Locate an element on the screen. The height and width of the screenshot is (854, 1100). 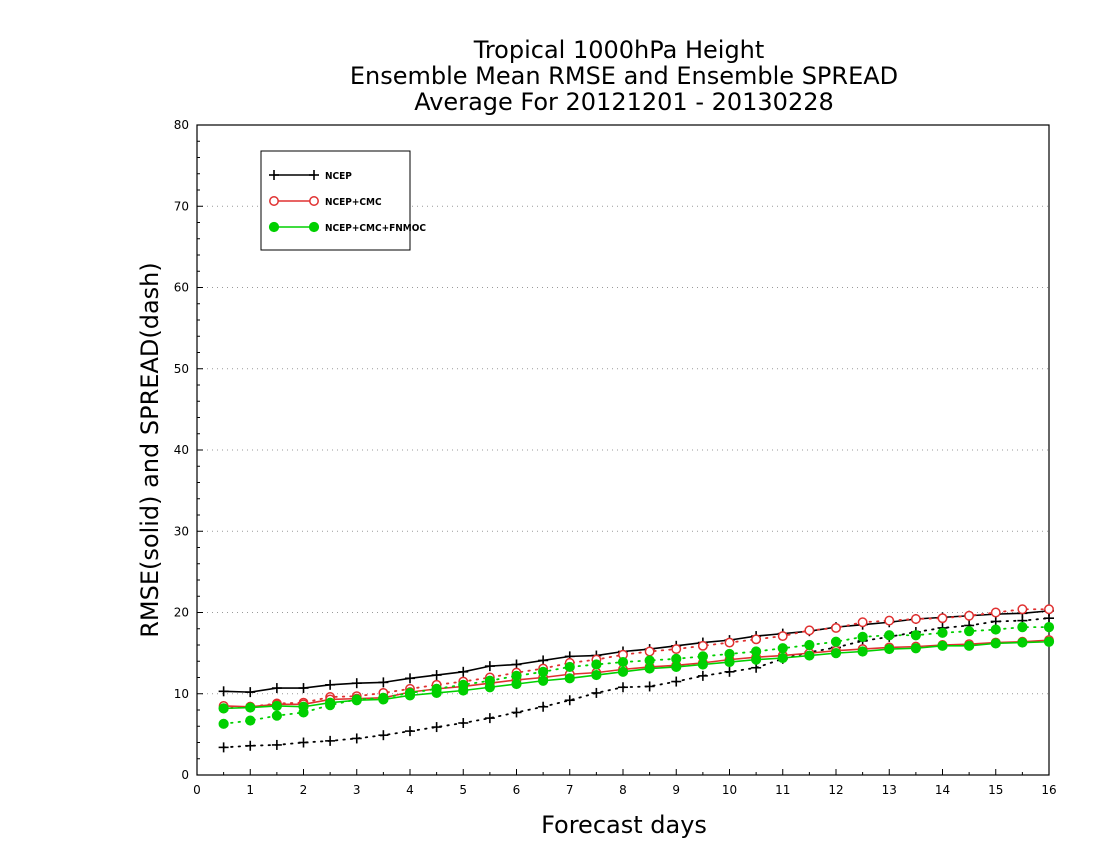
y-tick-label: 0 is located at coordinates (185, 775).